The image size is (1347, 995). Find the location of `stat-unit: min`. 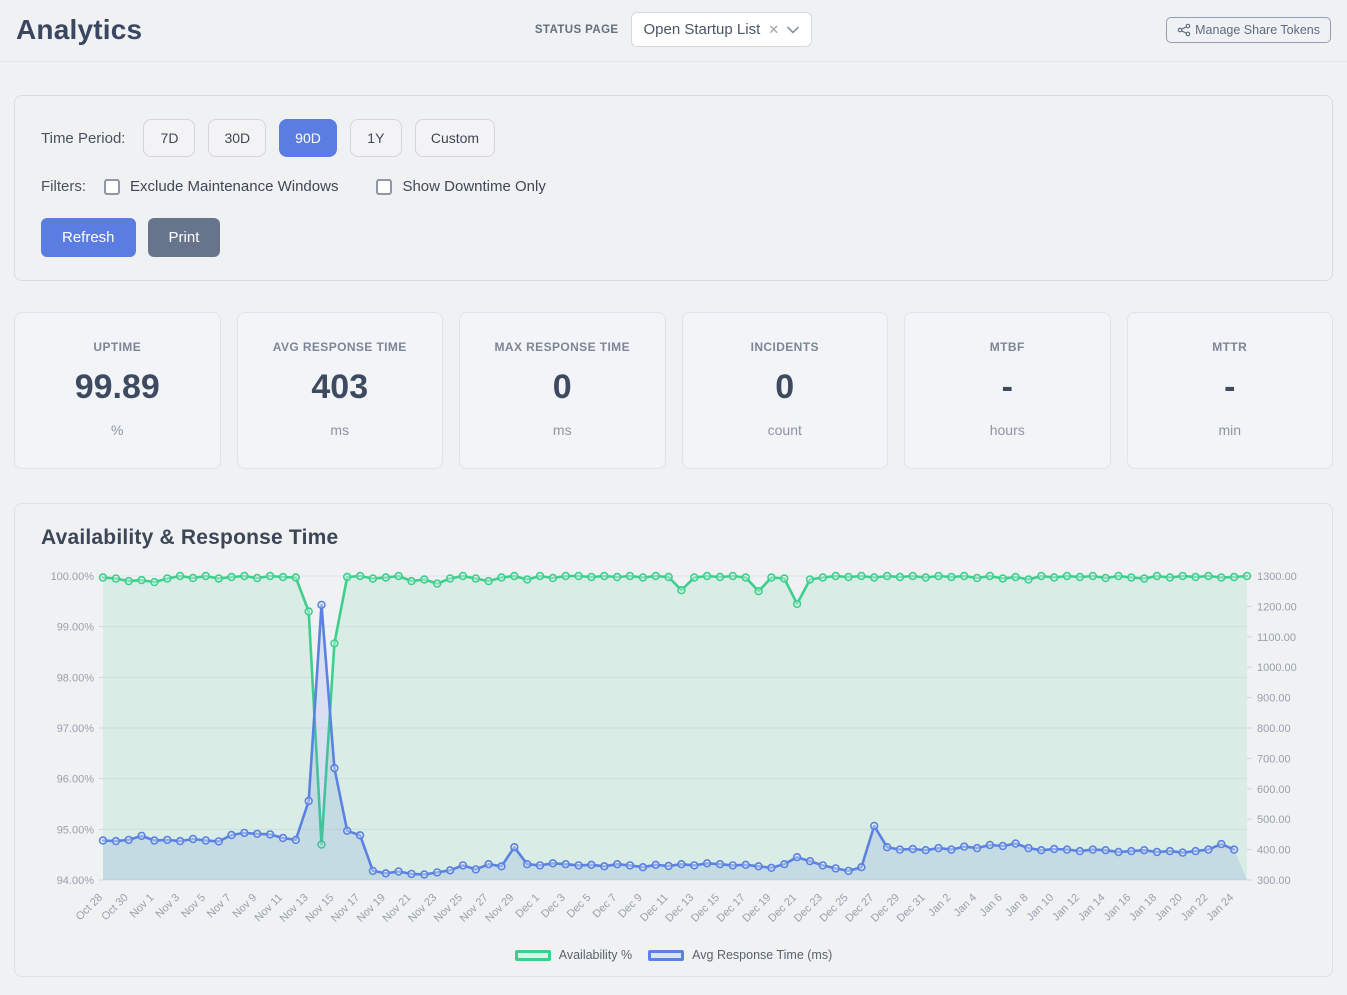

stat-unit: min is located at coordinates (1230, 430).